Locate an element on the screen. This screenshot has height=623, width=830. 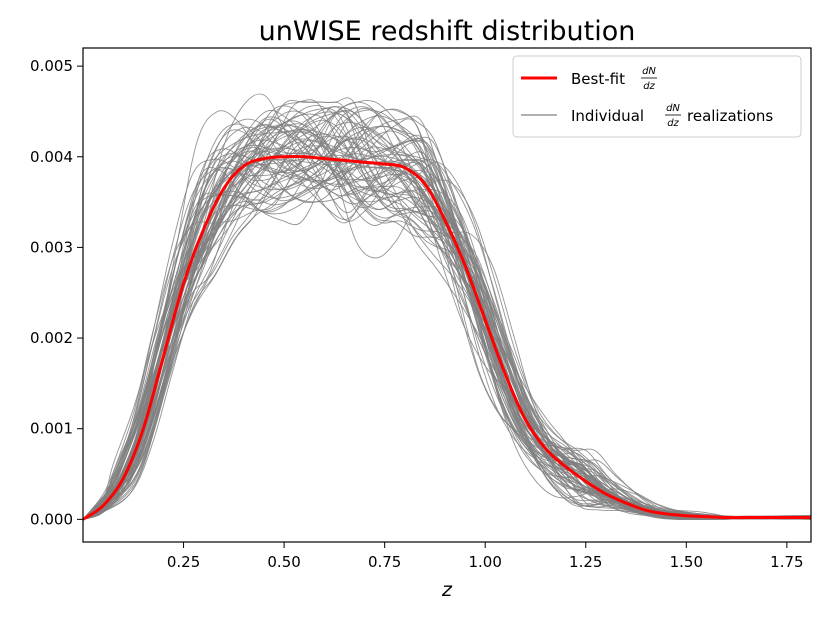
y-tick-label: 0.002 is located at coordinates (51, 338).